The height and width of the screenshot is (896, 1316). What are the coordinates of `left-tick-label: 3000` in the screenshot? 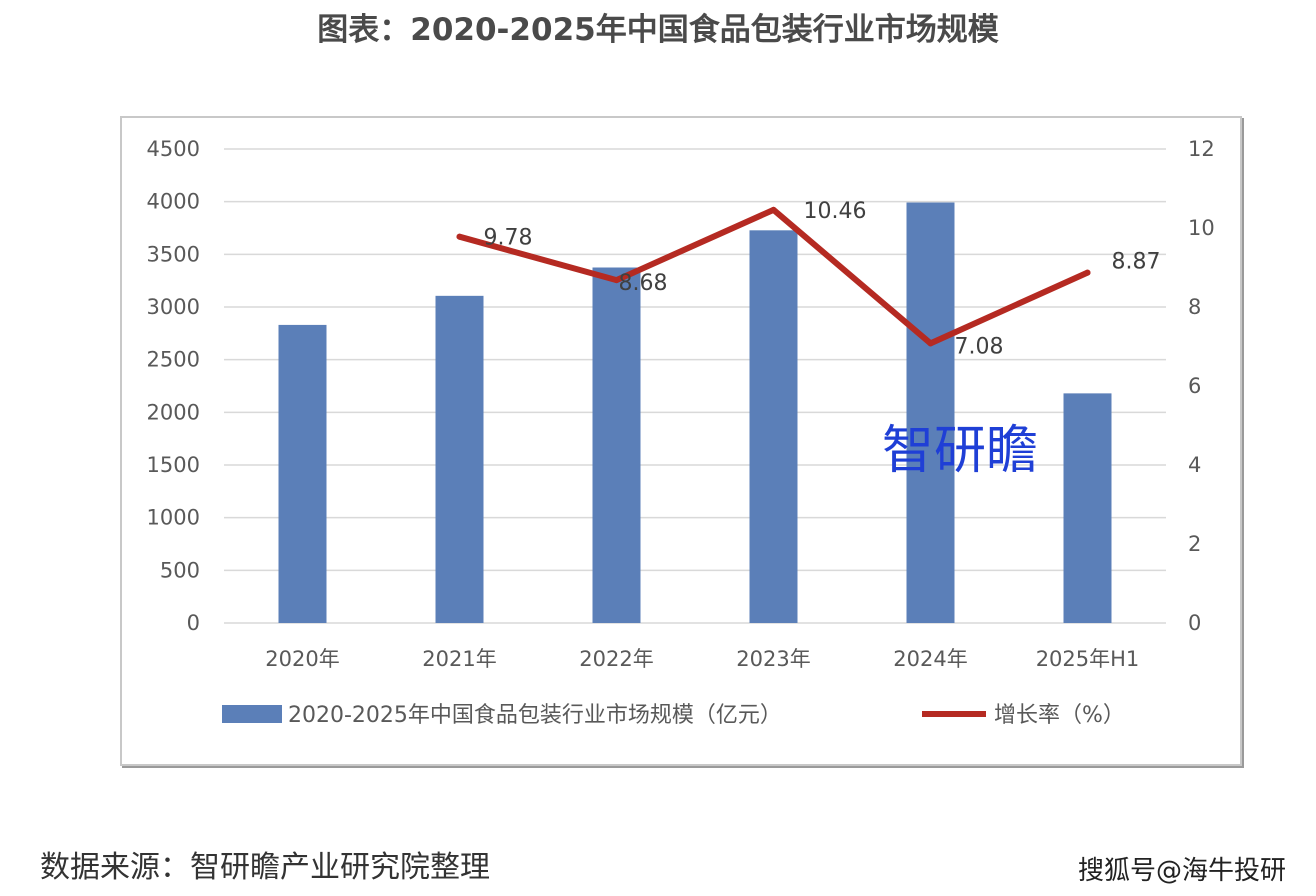 It's located at (173, 307).